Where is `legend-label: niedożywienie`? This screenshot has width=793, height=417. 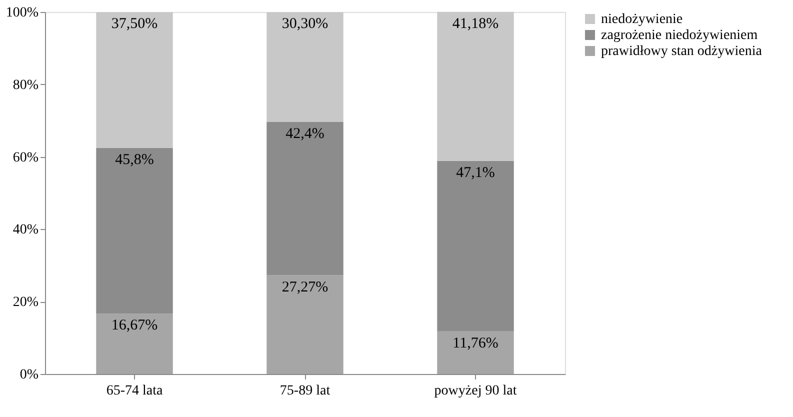 legend-label: niedożywienie is located at coordinates (642, 19).